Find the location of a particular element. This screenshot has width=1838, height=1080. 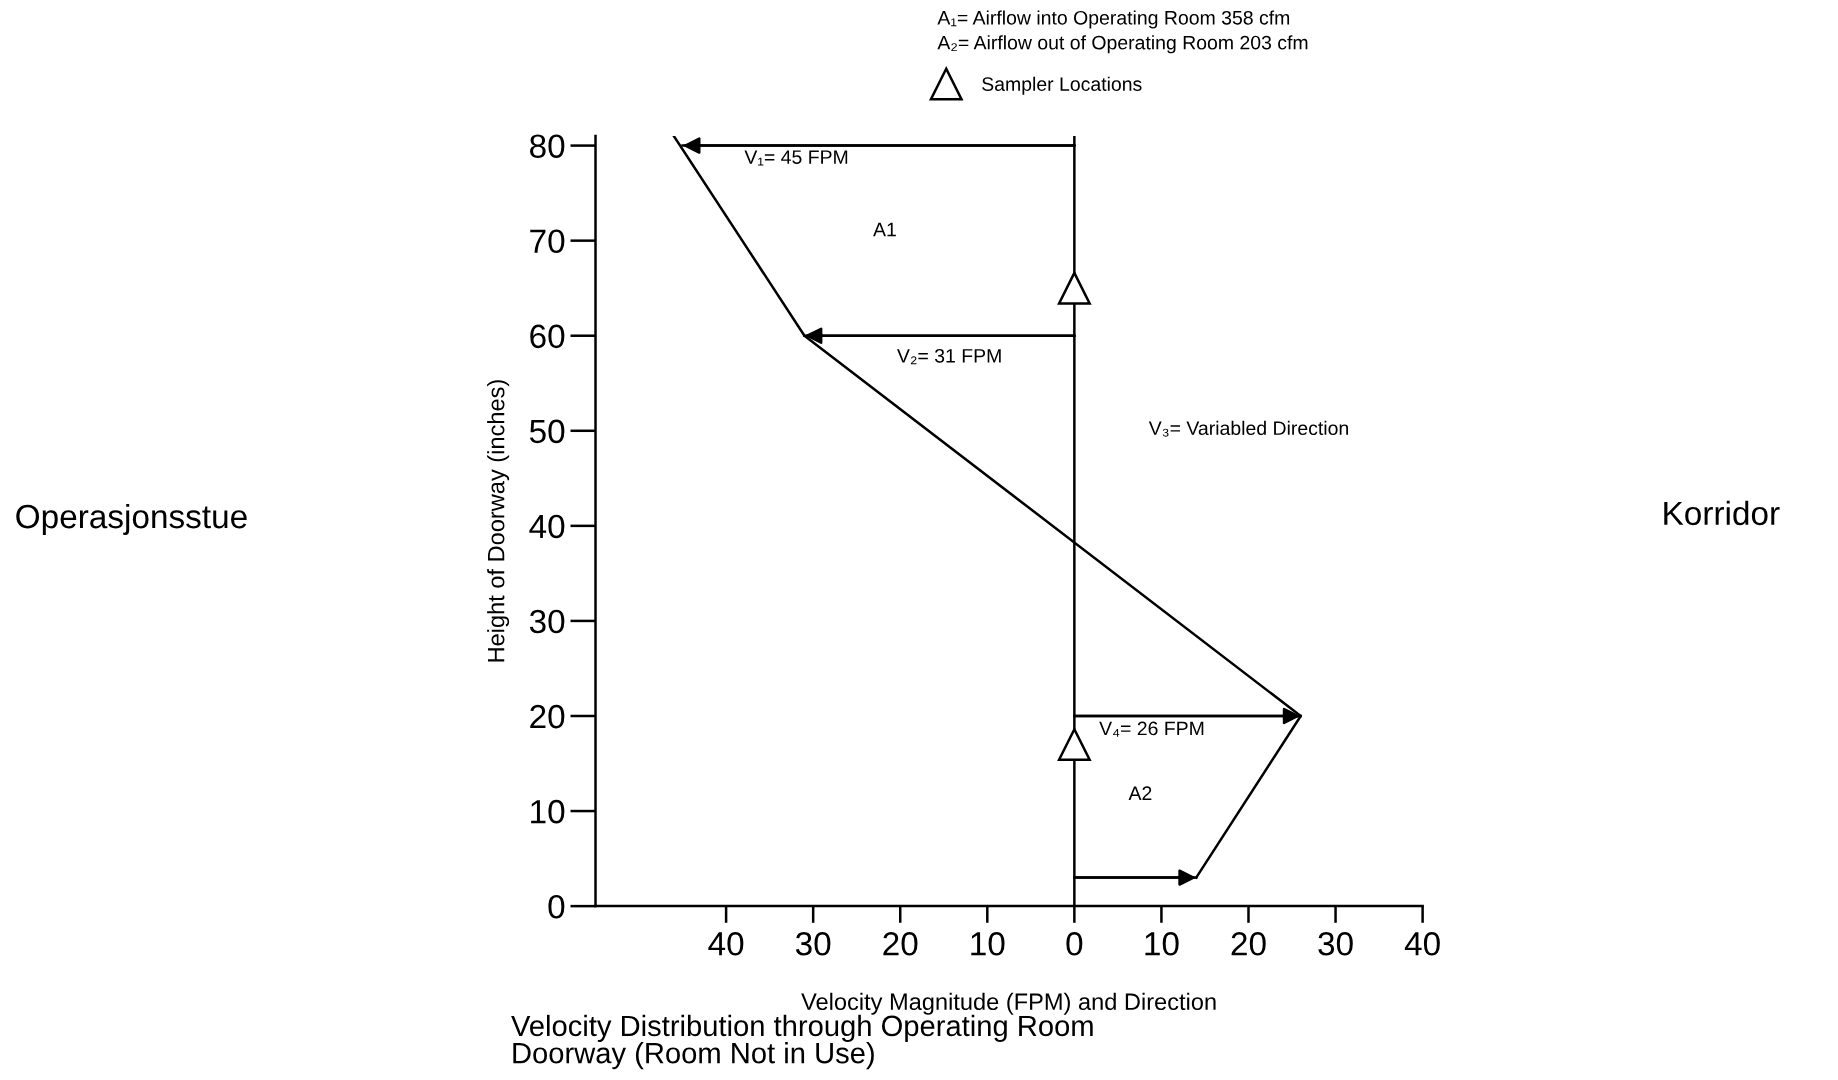

annotation: V₂= 31 FPM is located at coordinates (949, 356).